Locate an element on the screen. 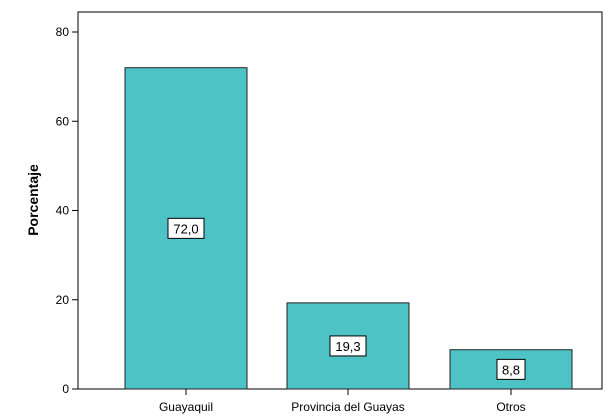  y-axis: 0 20 40 60 80 is located at coordinates (67, 210).